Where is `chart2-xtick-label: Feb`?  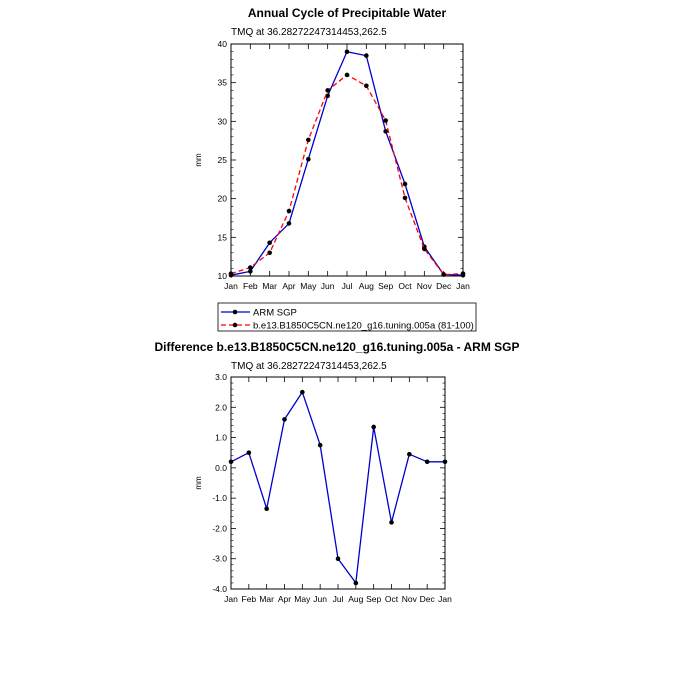
chart2-xtick-label: Feb is located at coordinates (249, 599).